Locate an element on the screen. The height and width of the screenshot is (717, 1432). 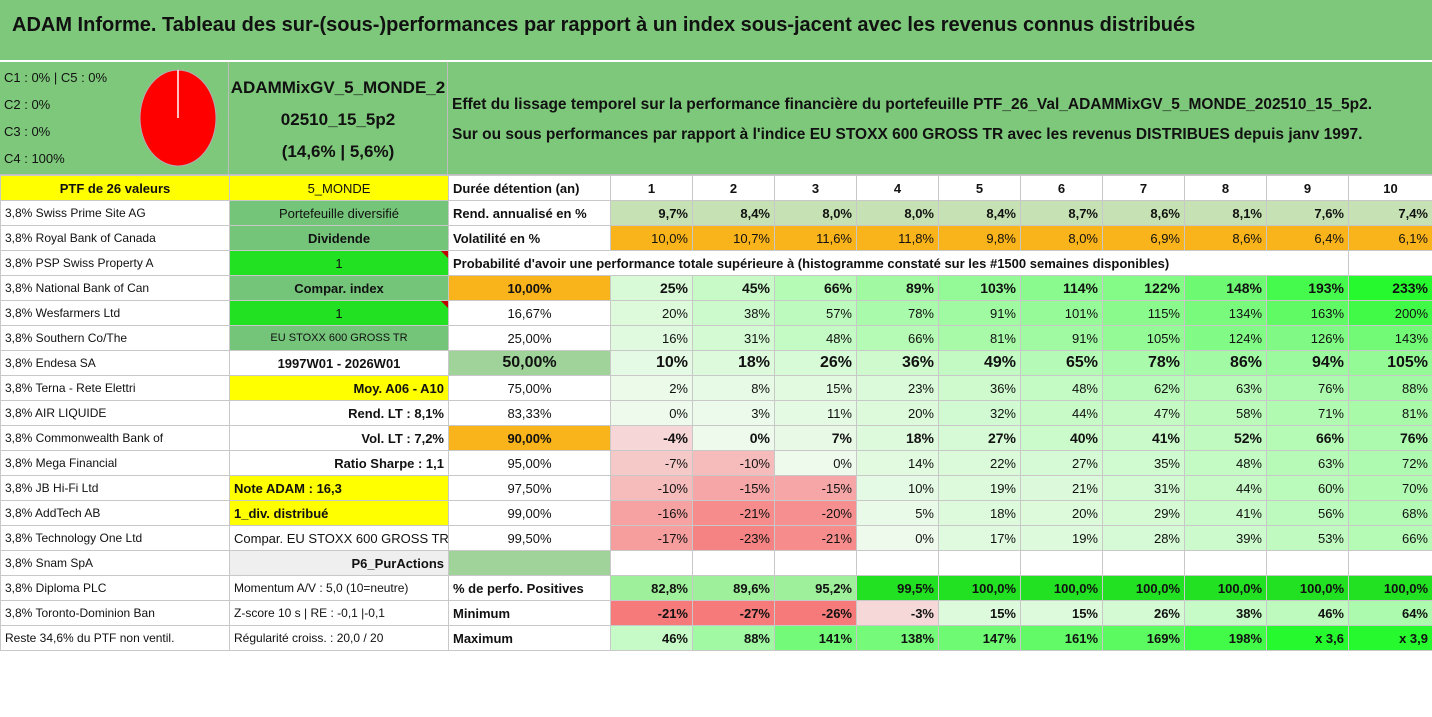
probability-value: 20% is located at coordinates (897, 413).